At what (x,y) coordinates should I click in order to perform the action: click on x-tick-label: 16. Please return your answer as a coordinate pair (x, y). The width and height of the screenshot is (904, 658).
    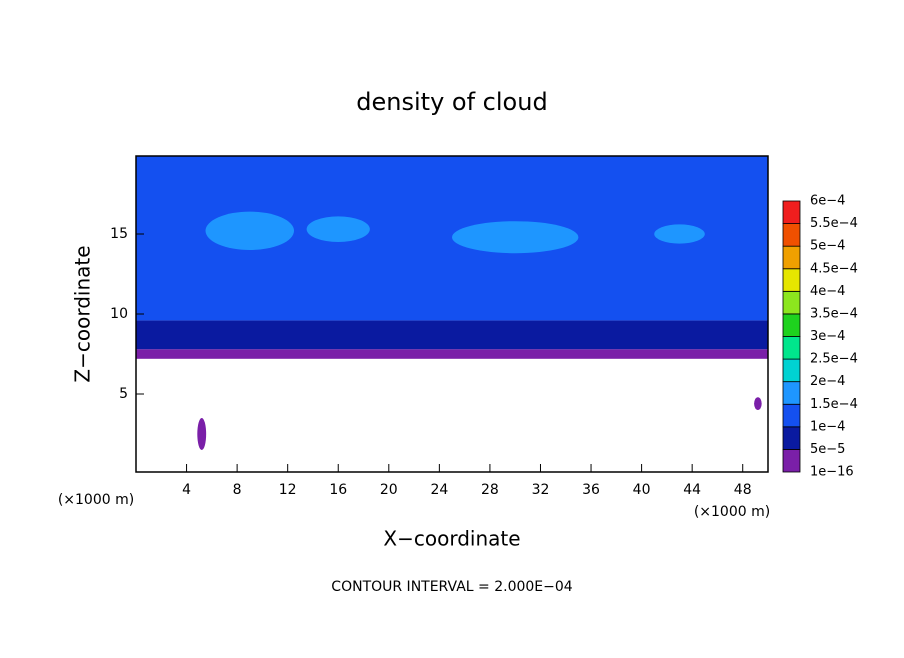
    Looking at the image, I should click on (338, 490).